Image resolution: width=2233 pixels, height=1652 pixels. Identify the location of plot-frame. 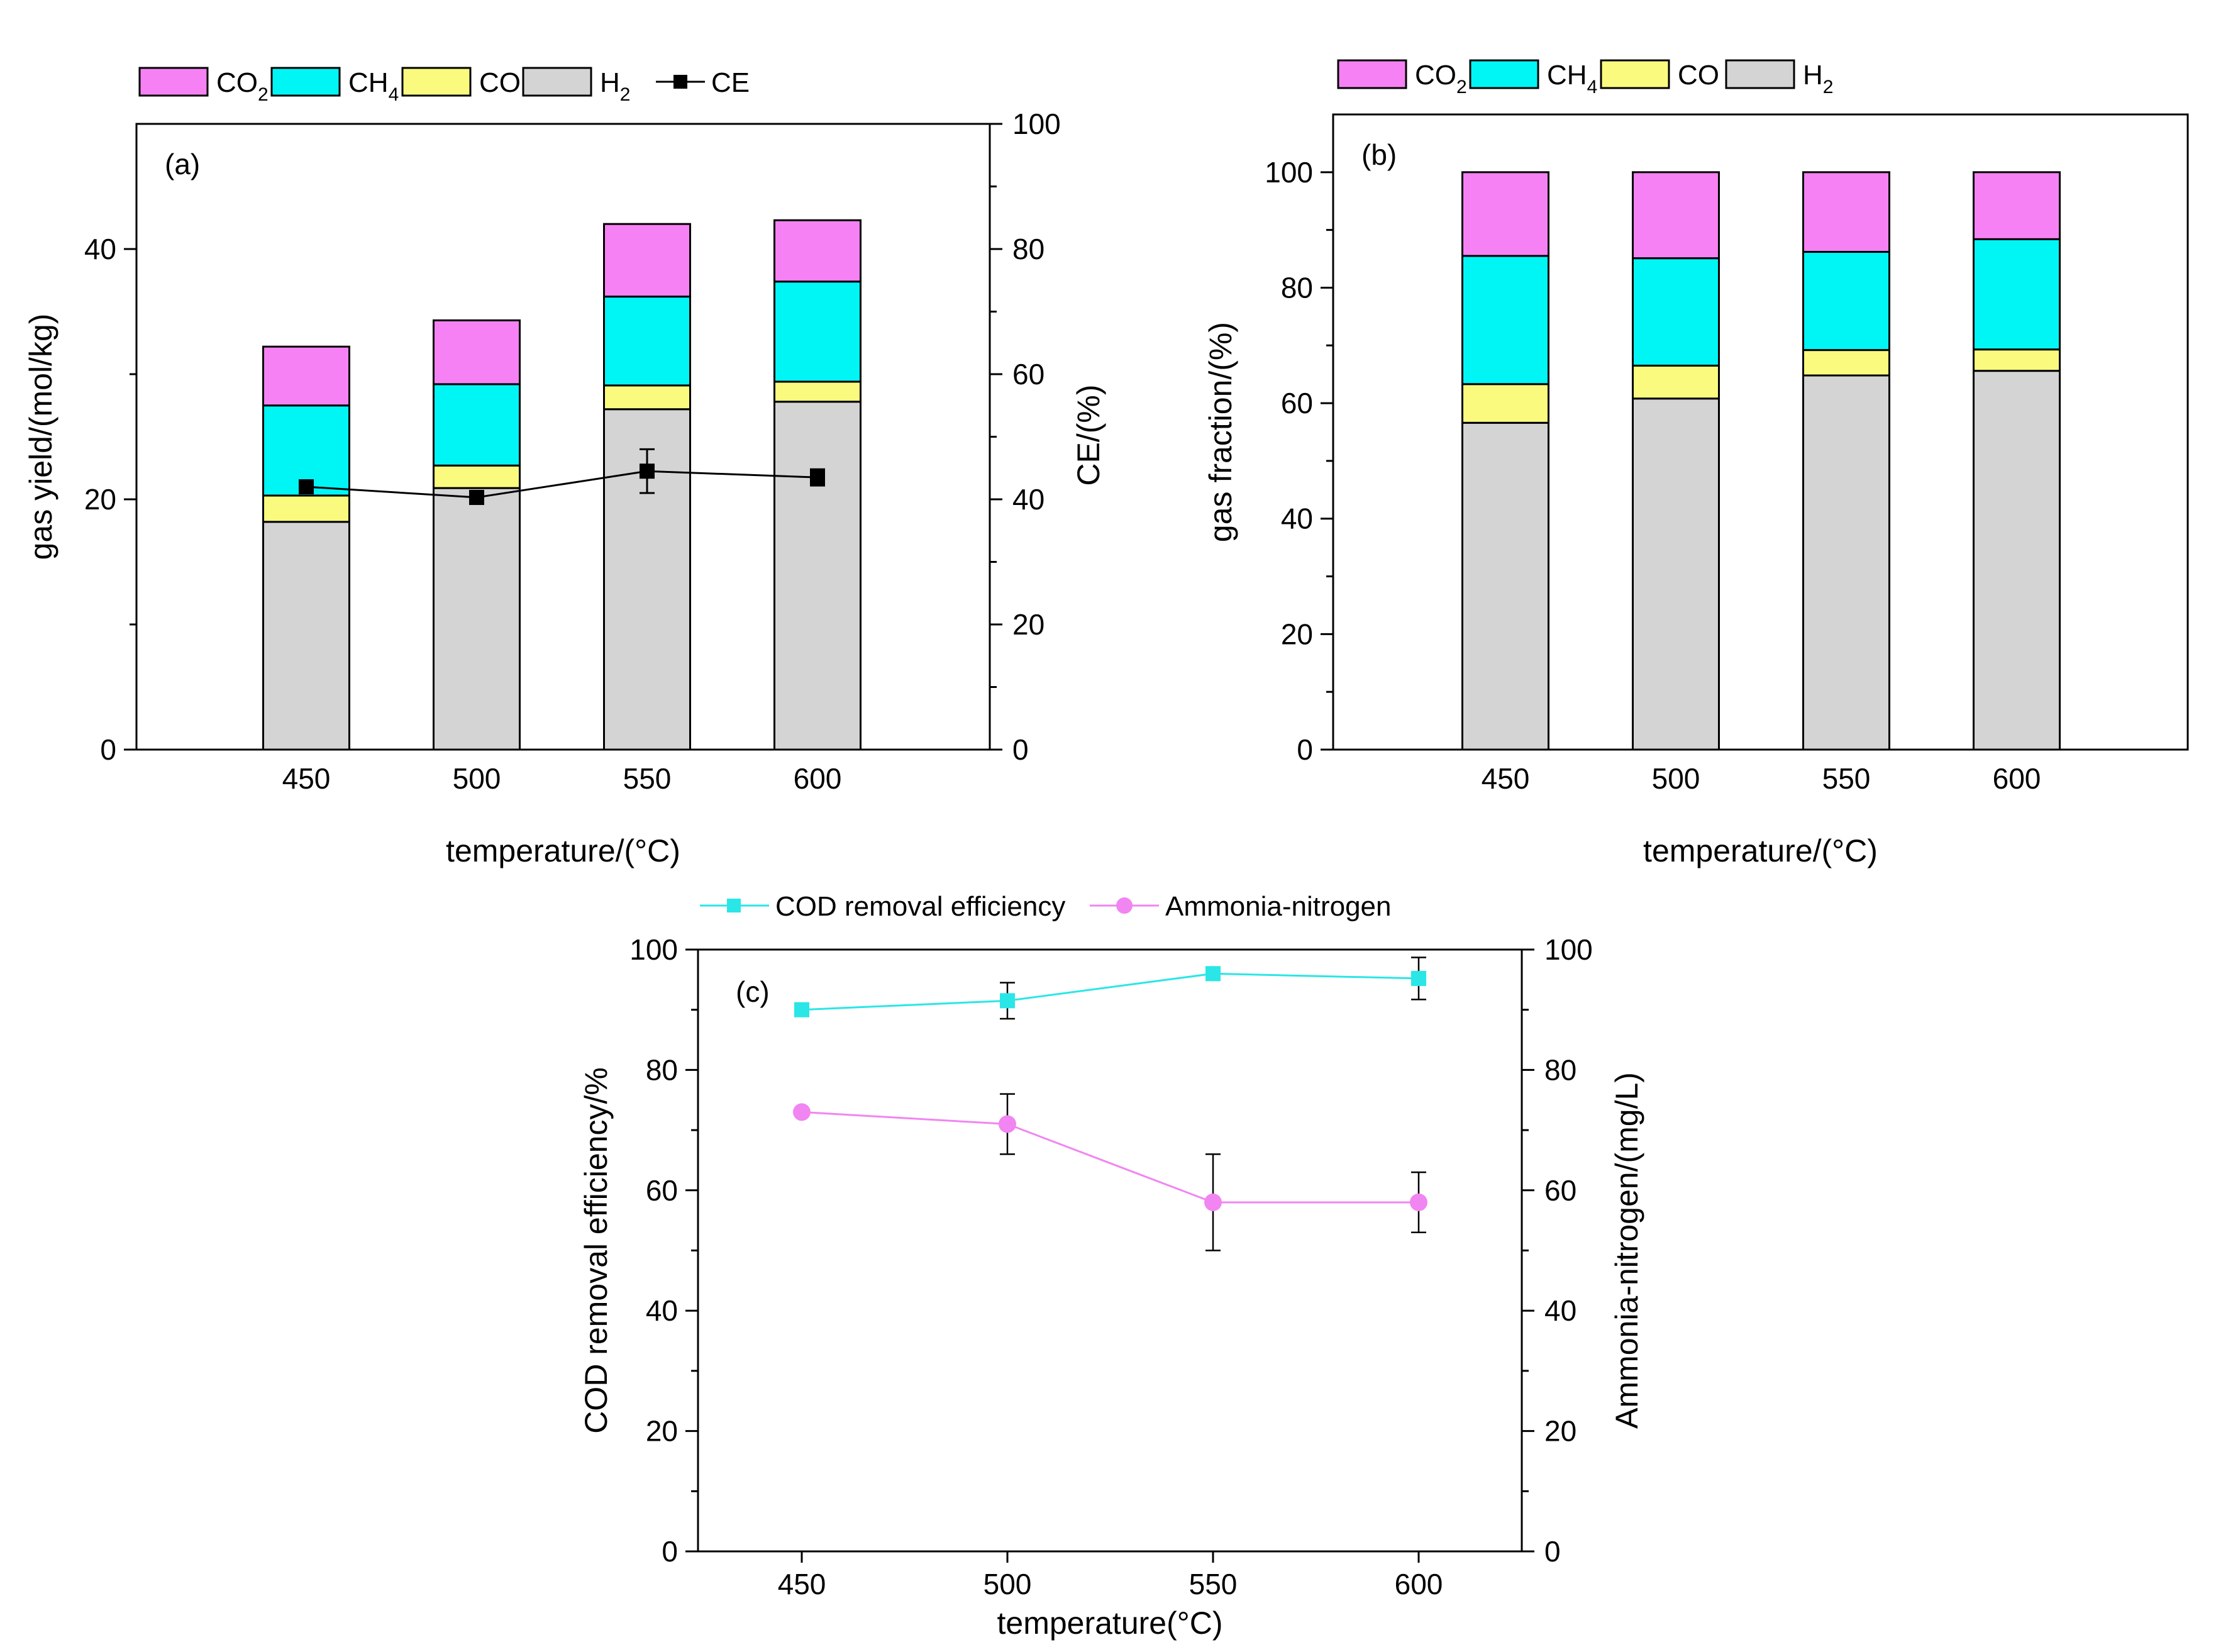
(1761, 432).